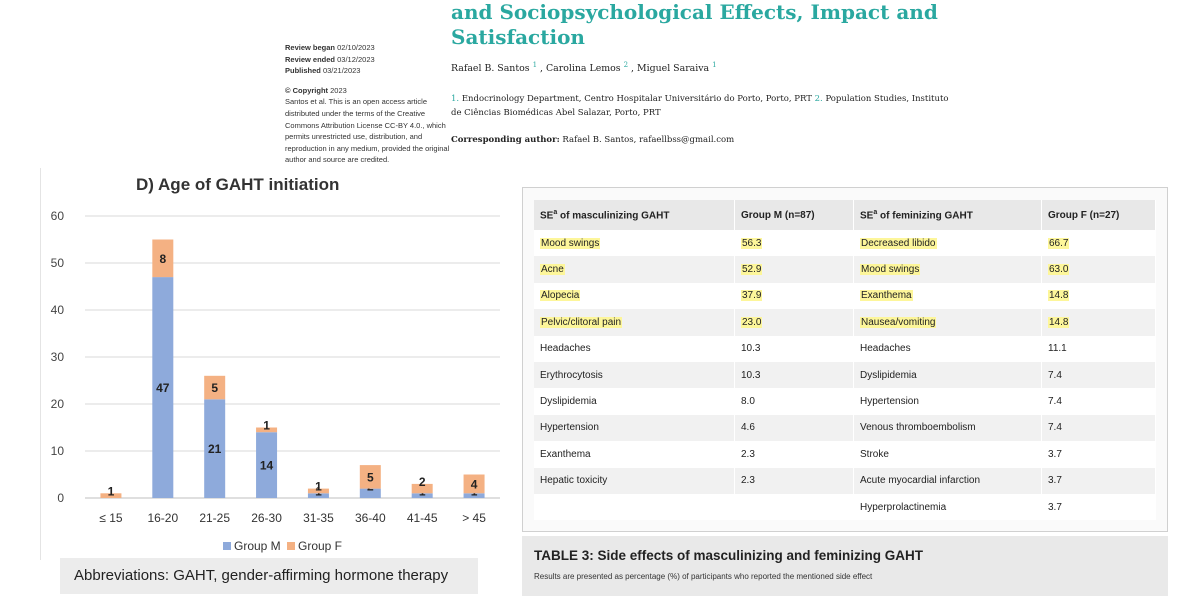 The height and width of the screenshot is (600, 1200). What do you see at coordinates (634, 507) in the screenshot?
I see `cell-masculinizing-effect` at bounding box center [634, 507].